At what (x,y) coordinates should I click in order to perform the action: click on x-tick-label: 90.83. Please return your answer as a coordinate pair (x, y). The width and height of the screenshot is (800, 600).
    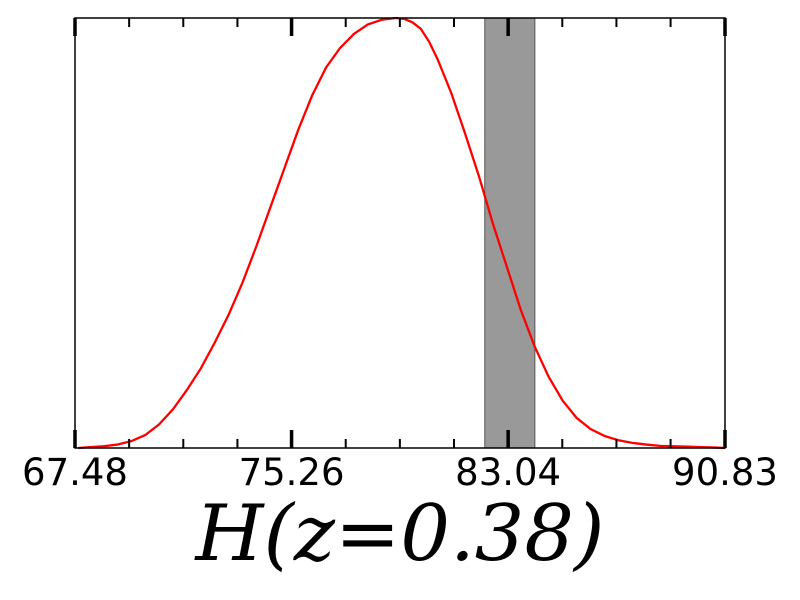
    Looking at the image, I should click on (725, 472).